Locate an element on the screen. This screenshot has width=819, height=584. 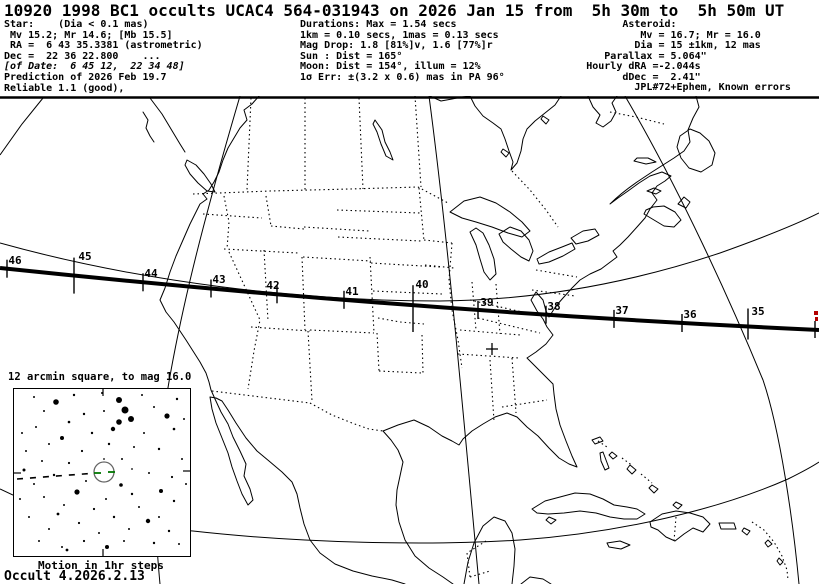
lake-erie is located at coordinates (556, 253).